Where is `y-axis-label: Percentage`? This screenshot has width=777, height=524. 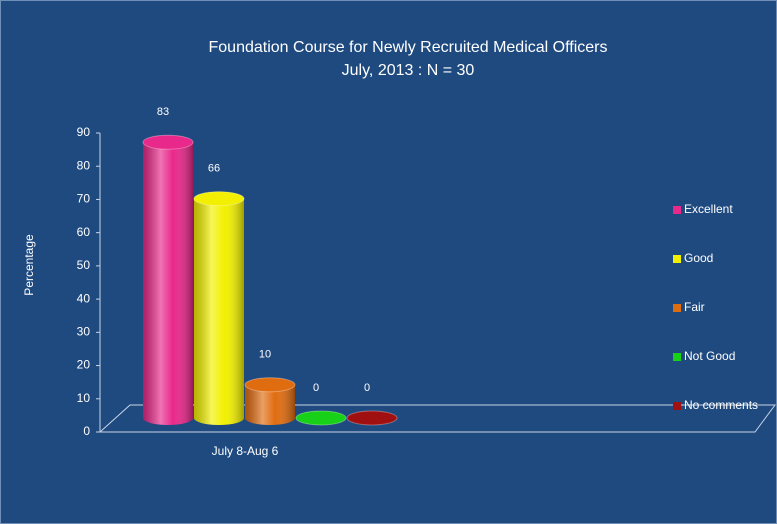 y-axis-label: Percentage is located at coordinates (29, 265).